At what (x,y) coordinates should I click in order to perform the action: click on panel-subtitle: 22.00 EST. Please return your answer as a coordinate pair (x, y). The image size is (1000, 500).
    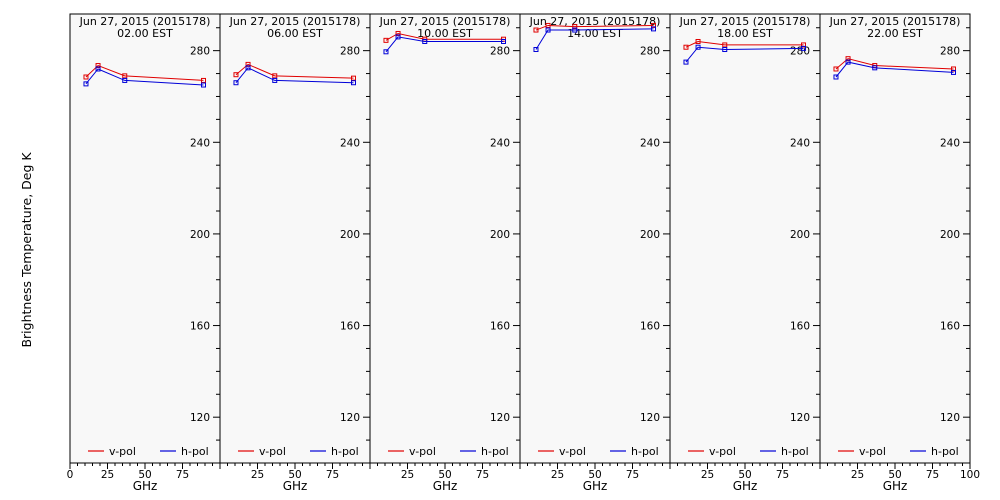
    Looking at the image, I should click on (895, 33).